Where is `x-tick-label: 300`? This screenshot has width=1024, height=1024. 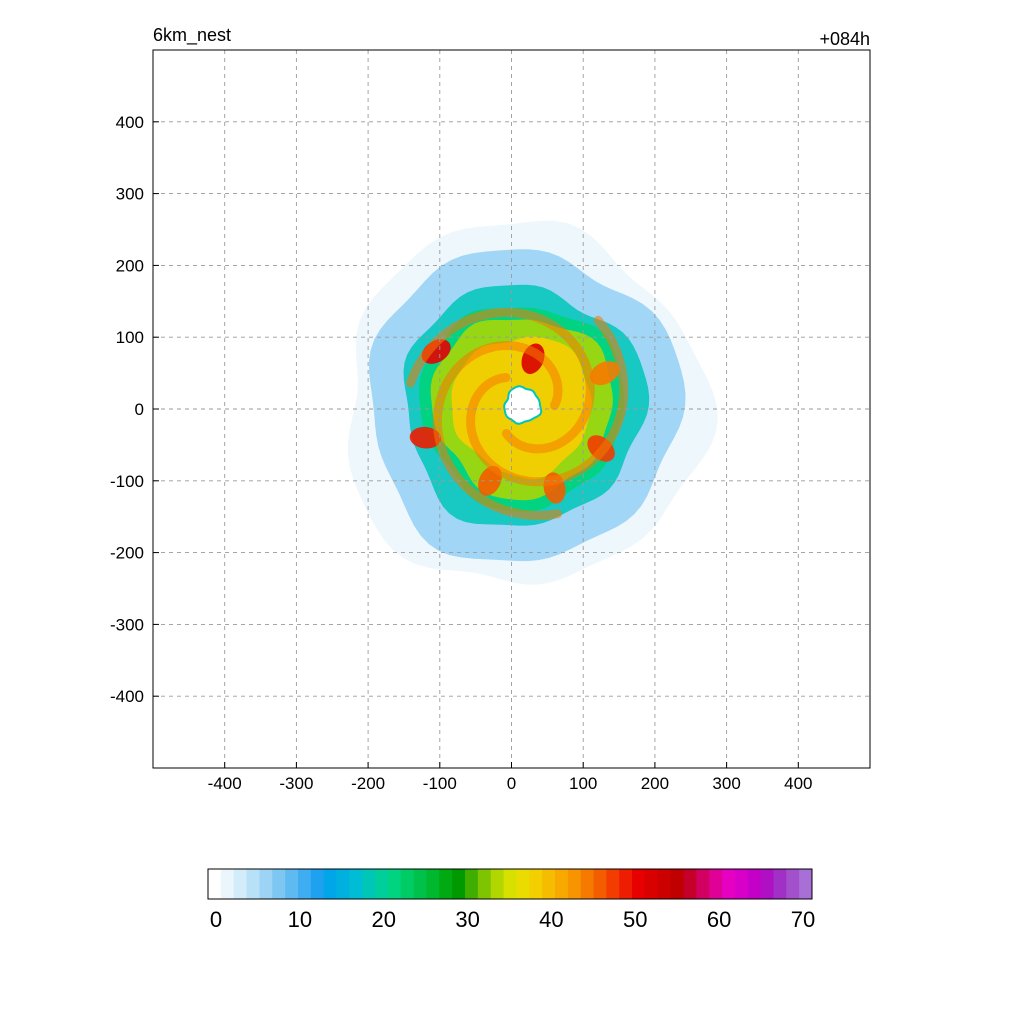
x-tick-label: 300 is located at coordinates (726, 783).